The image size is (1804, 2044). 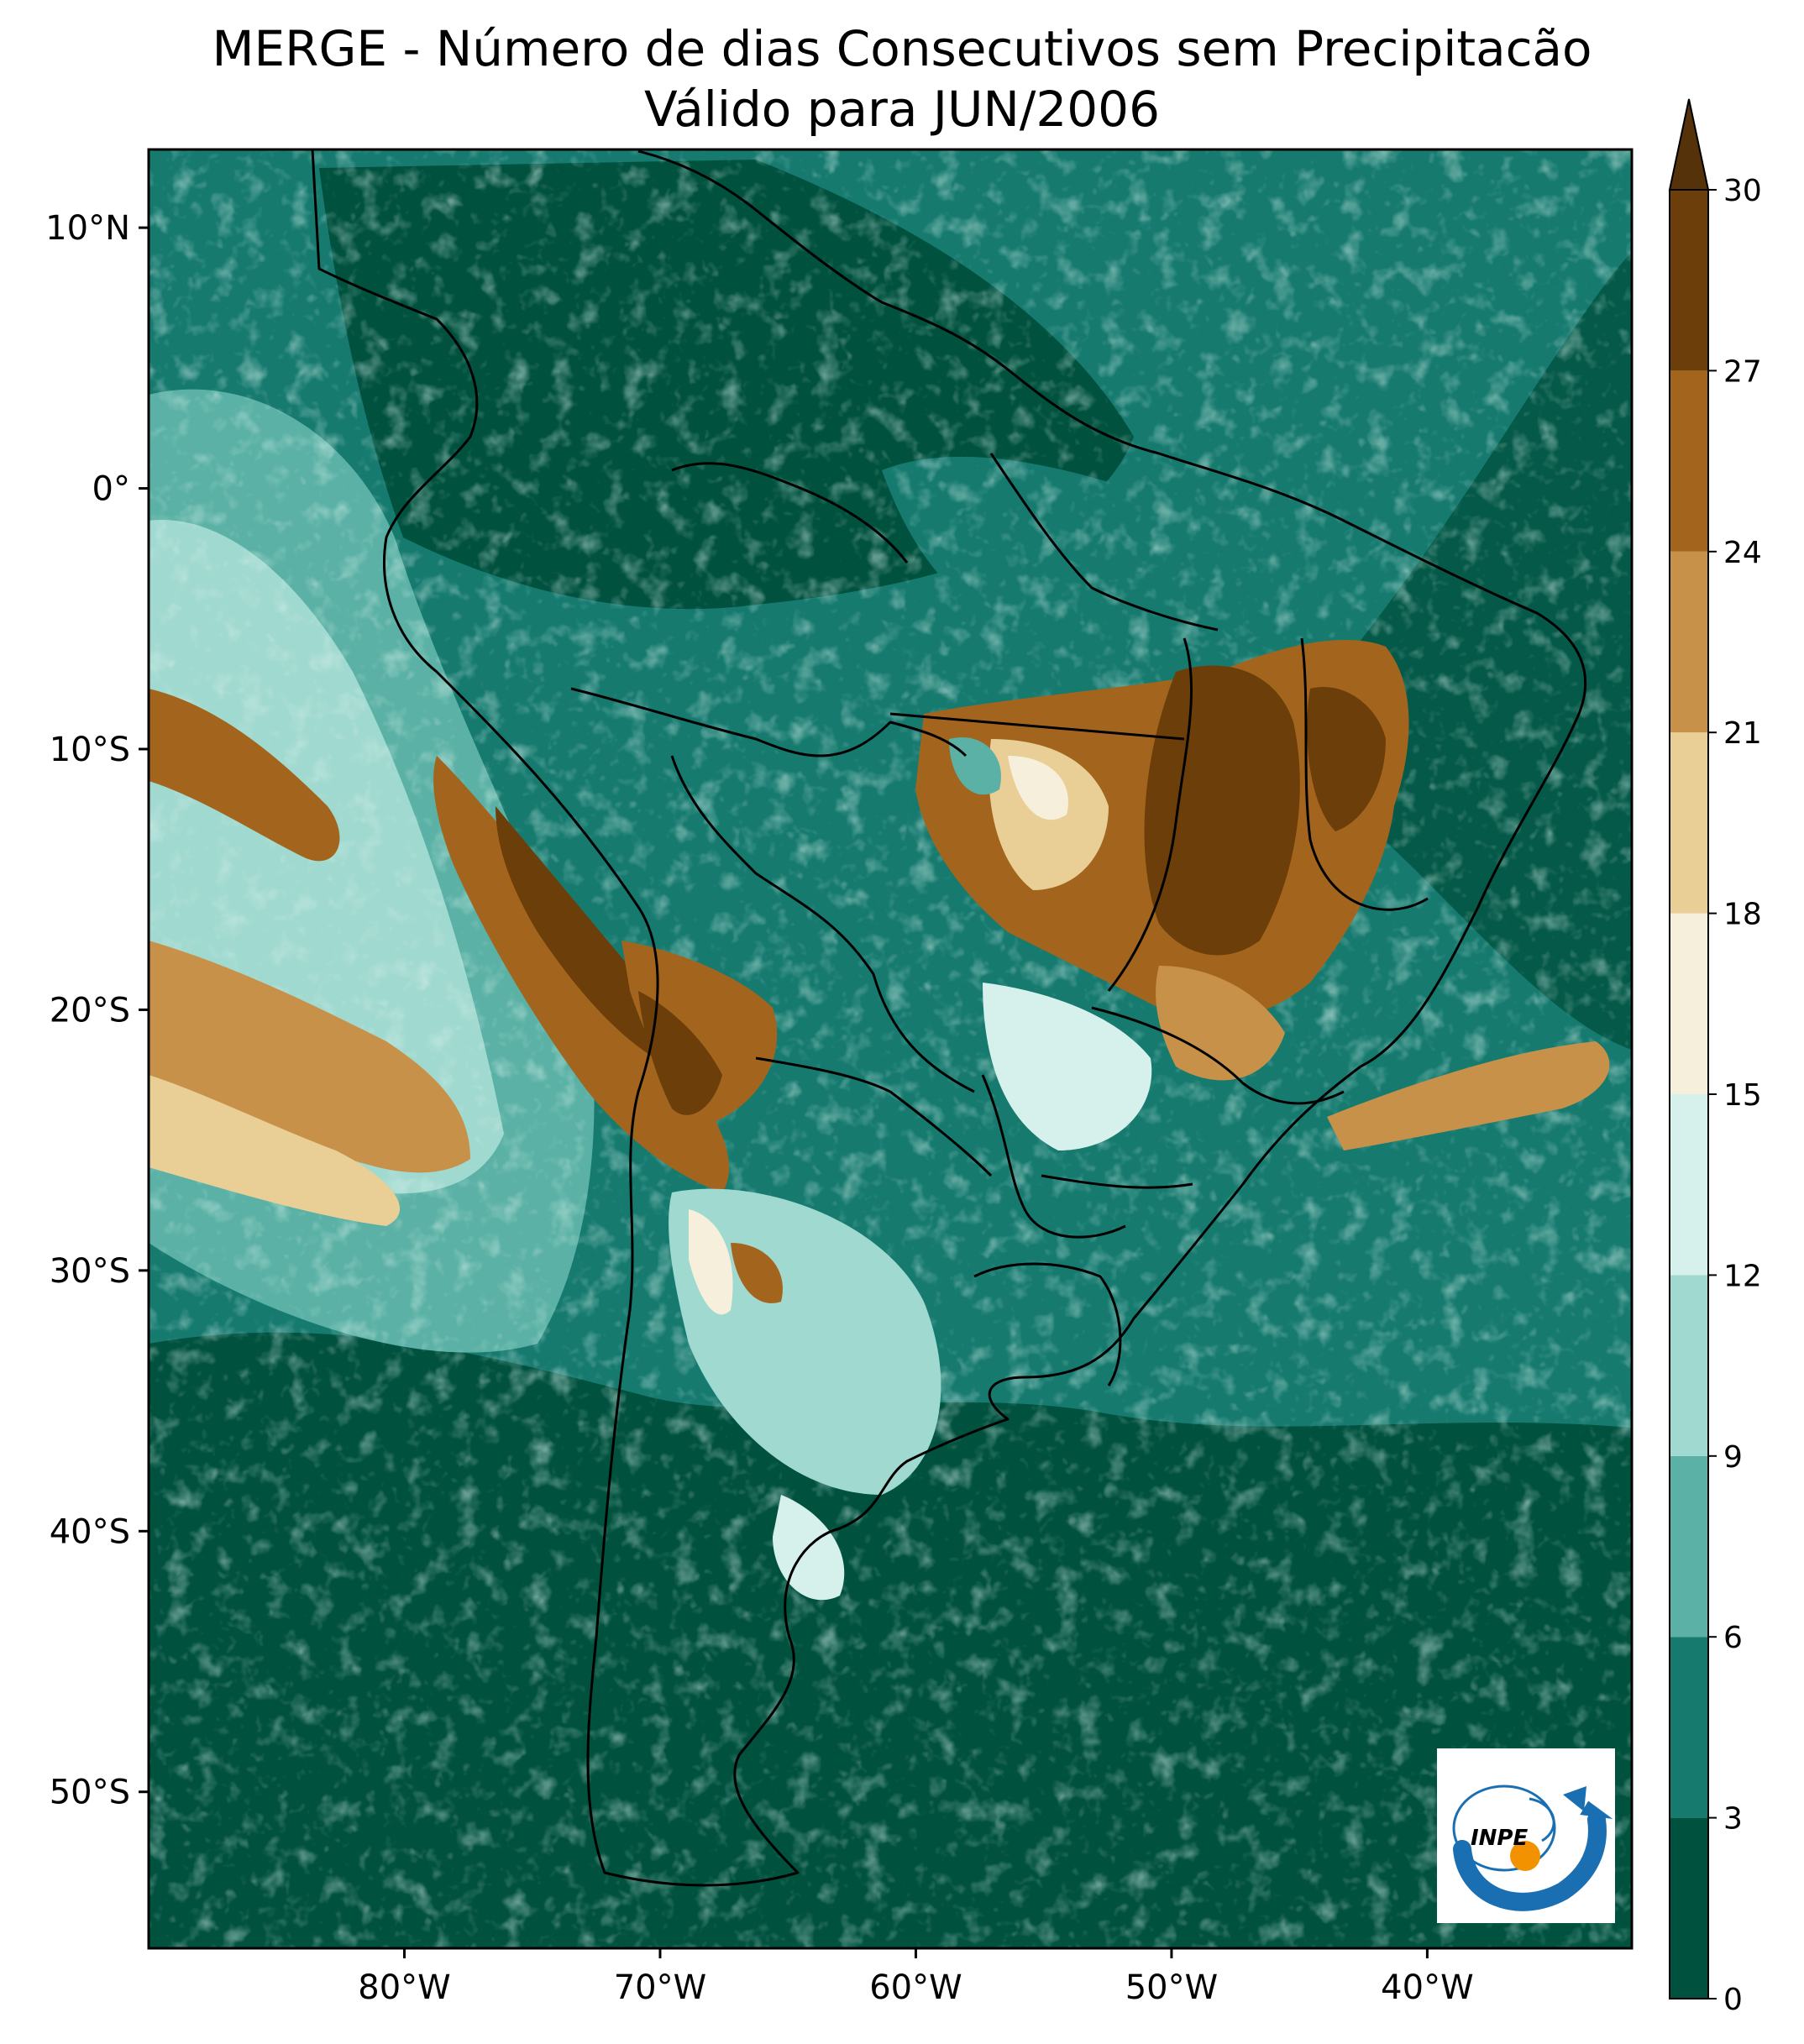 What do you see at coordinates (1742, 371) in the screenshot?
I see `colorbar-label: 27` at bounding box center [1742, 371].